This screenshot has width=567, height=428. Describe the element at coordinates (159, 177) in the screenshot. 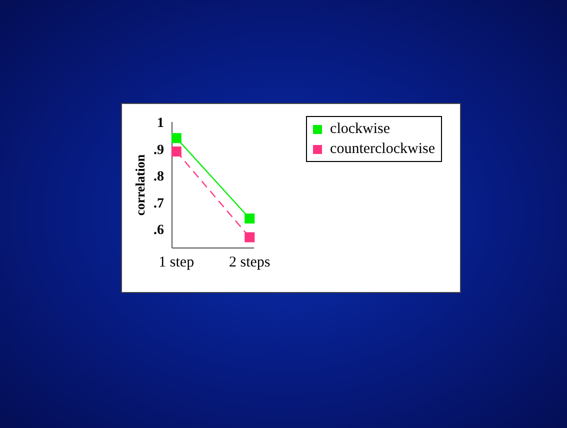

I see `y-tick-label: .8` at that location.